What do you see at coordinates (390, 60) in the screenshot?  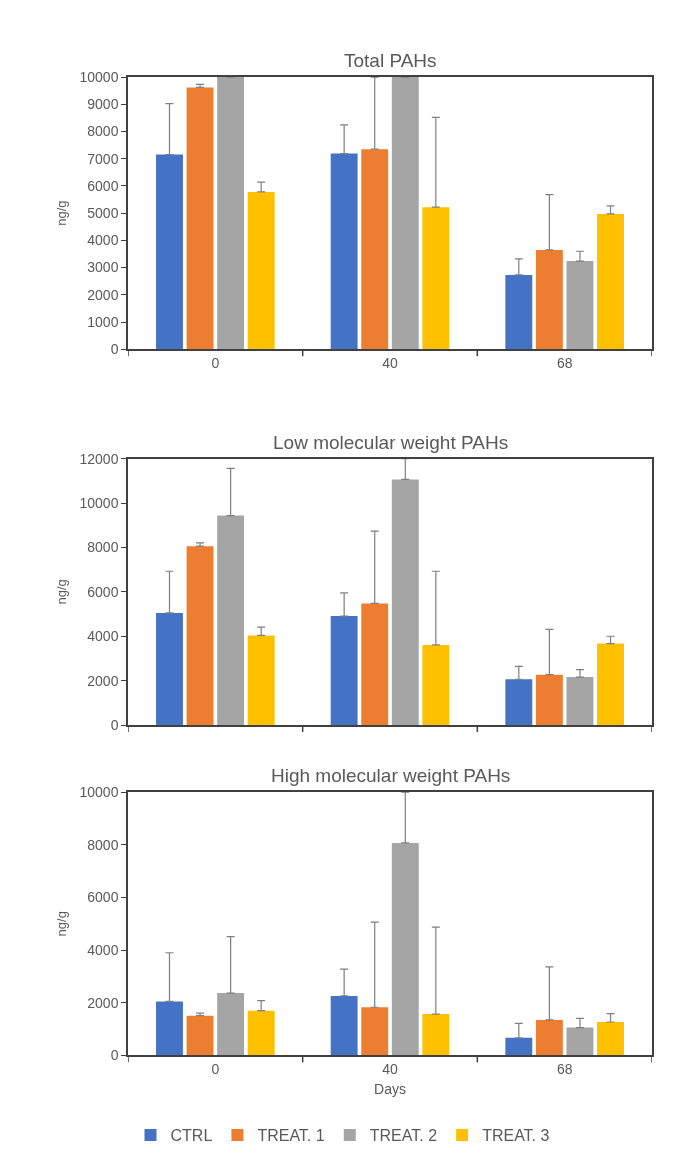 I see `chart-title: Total PAHs` at bounding box center [390, 60].